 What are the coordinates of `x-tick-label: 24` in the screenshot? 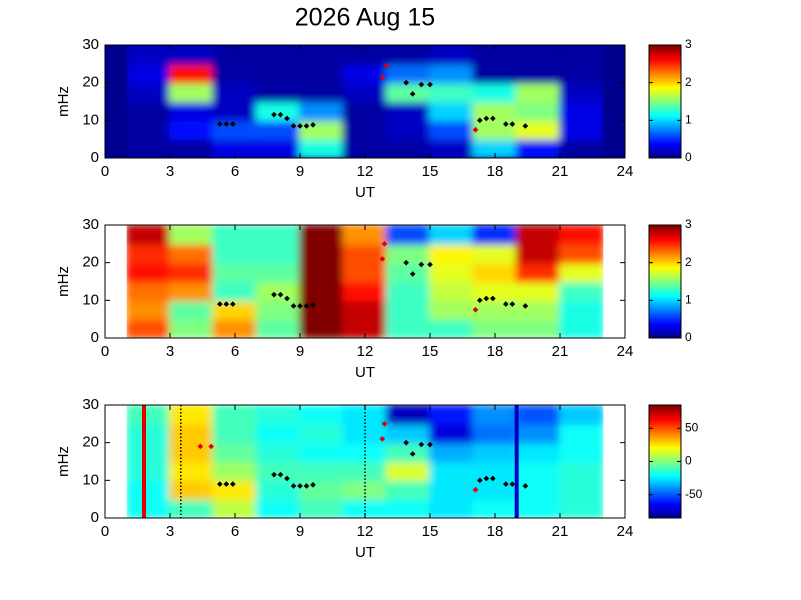 It's located at (625, 171).